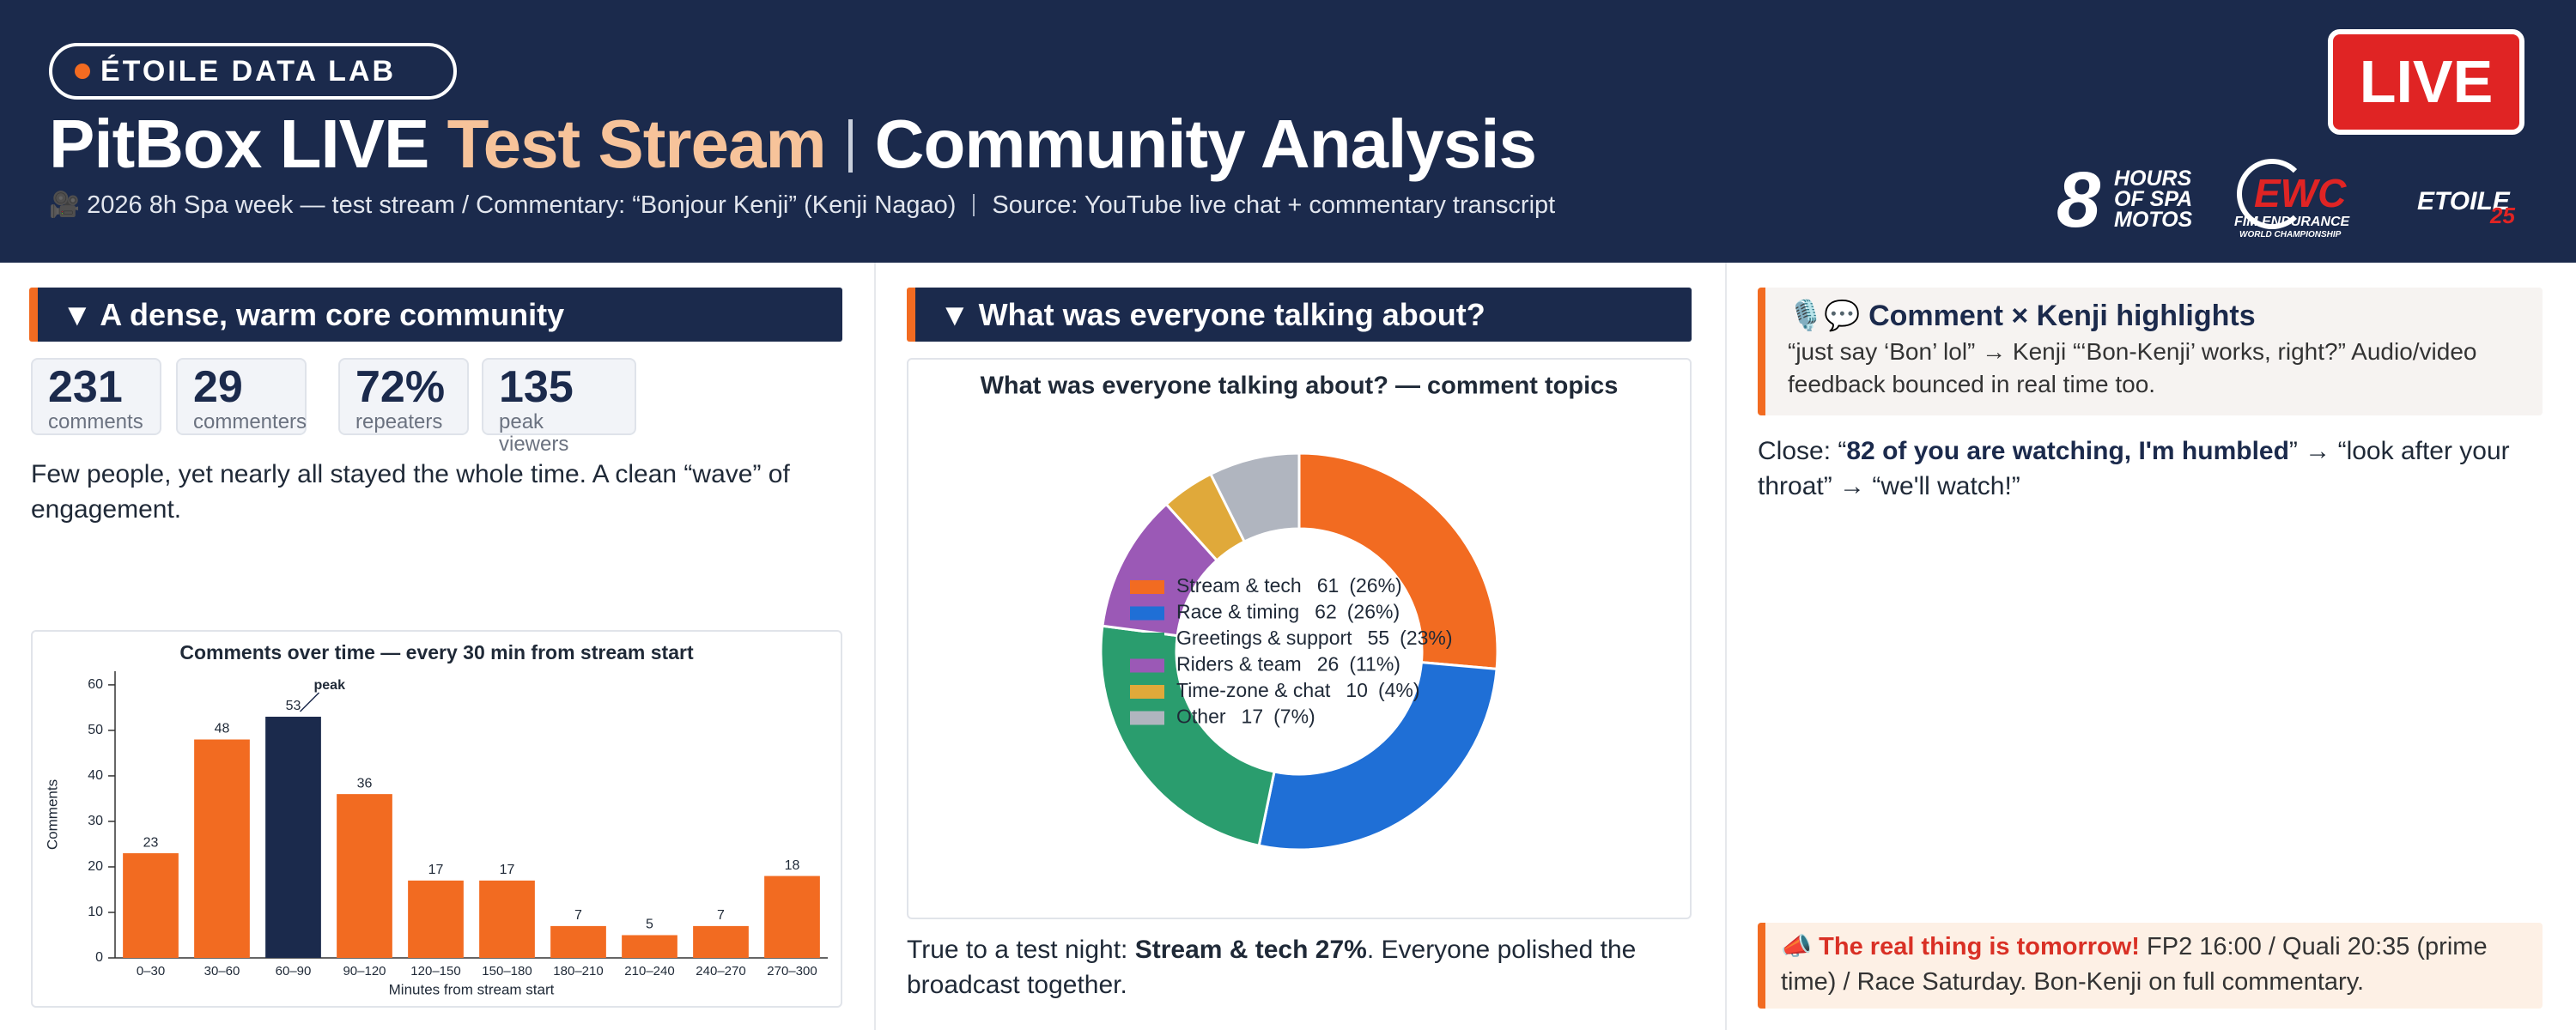  I want to click on logo-text: MOTOS, so click(2153, 220).